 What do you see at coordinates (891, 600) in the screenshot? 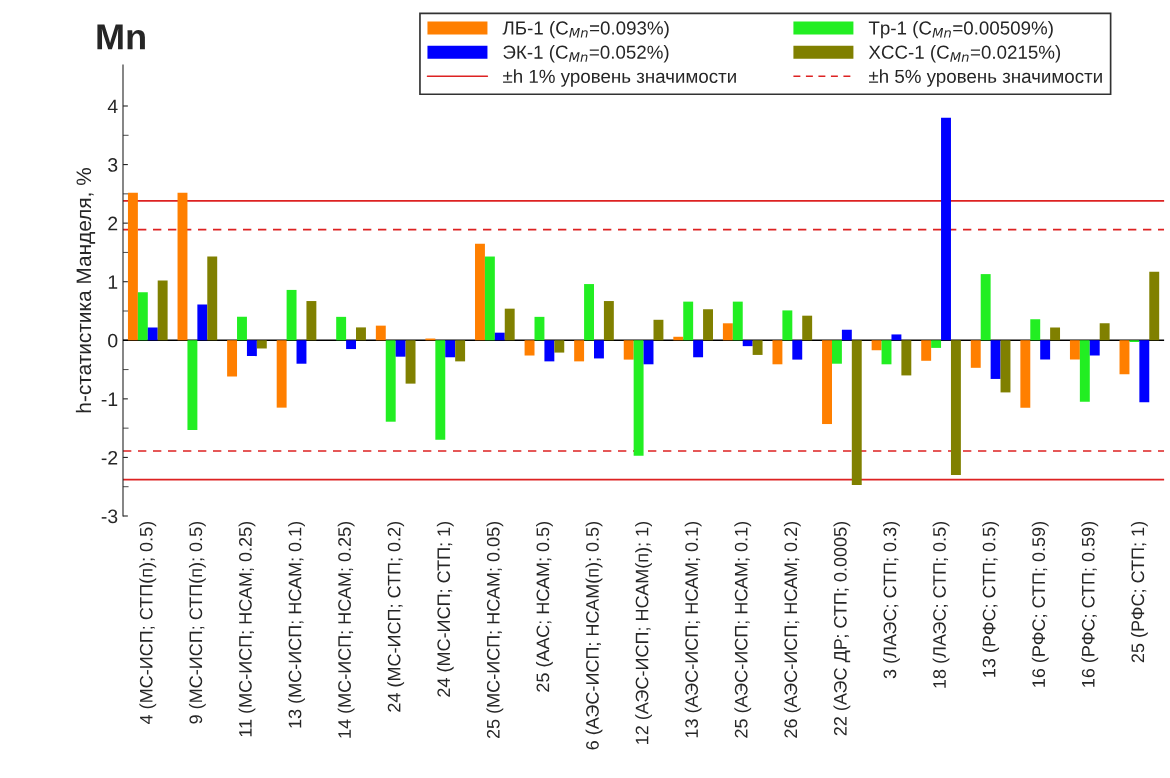
I see `x-tick-label: 3 (ЛАЭС; СТП; 0.3)` at bounding box center [891, 600].